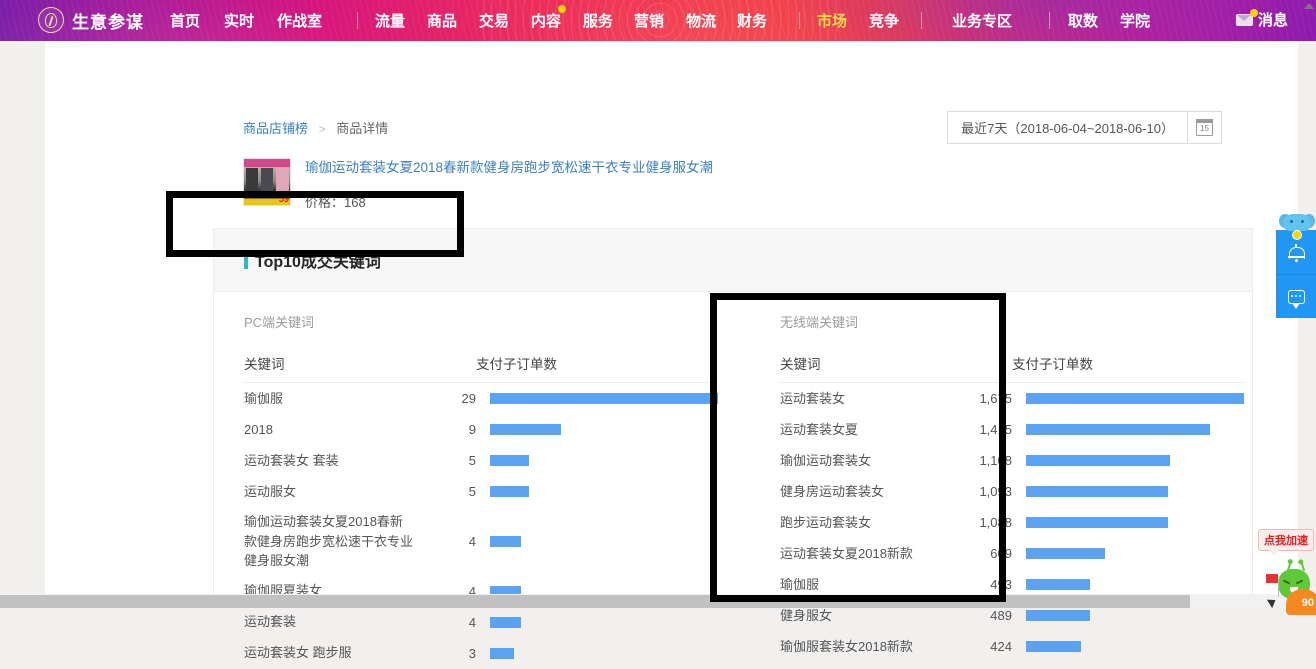 This screenshot has height=669, width=1316. I want to click on message-button: 消息, so click(1261, 19).